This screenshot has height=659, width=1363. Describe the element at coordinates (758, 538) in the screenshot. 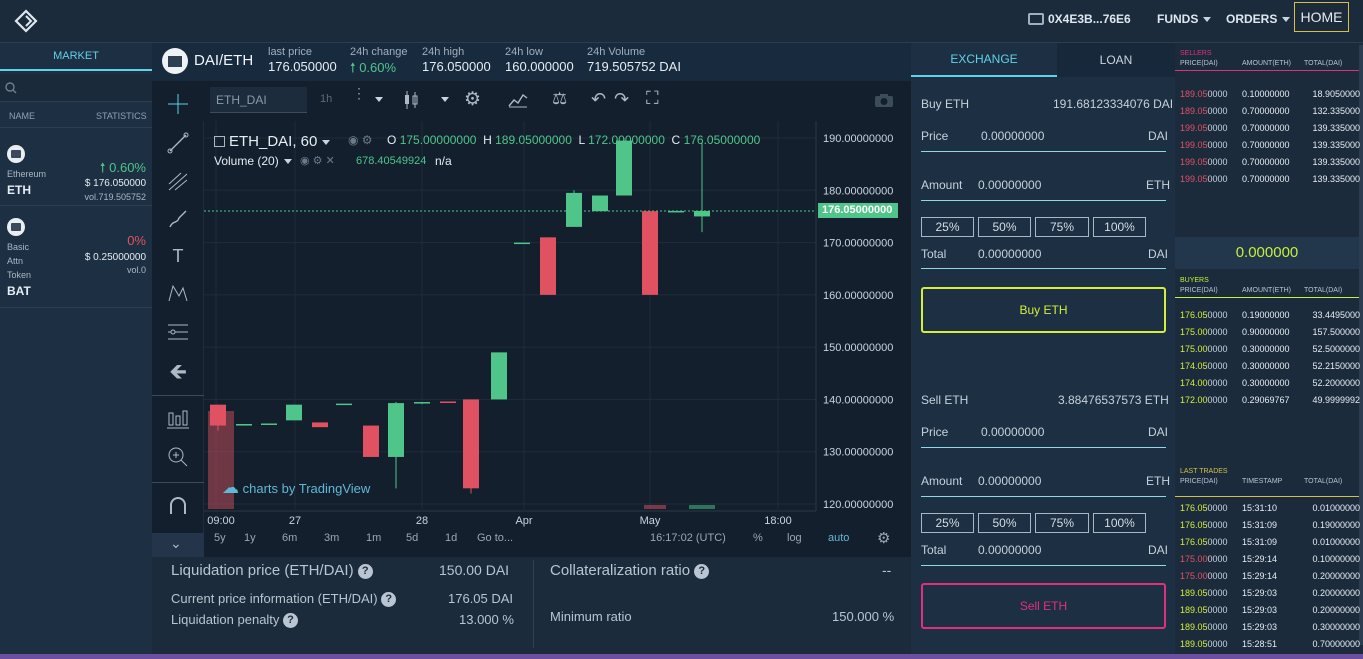

I see `percent-toggle: %` at that location.